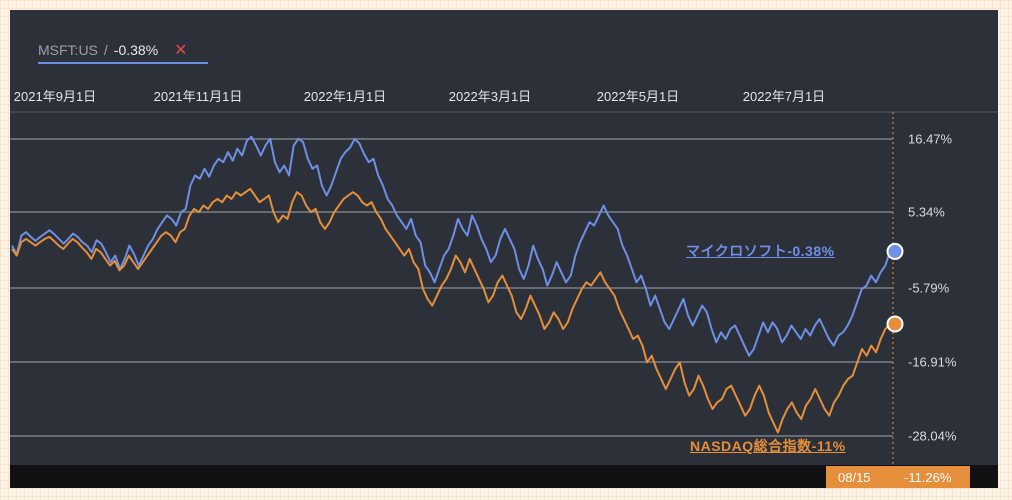 This screenshot has height=500, width=1012. Describe the element at coordinates (928, 477) in the screenshot. I see `crosshair-value: -11.26%` at that location.